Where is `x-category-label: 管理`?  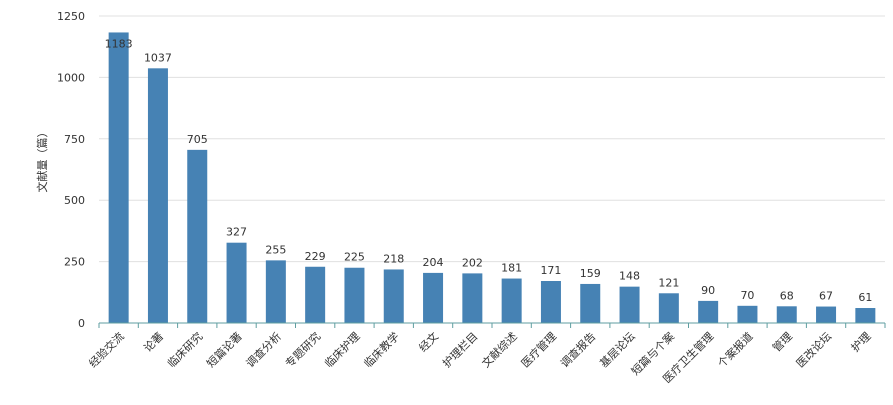
x-category-label: 管理 is located at coordinates (781, 341).